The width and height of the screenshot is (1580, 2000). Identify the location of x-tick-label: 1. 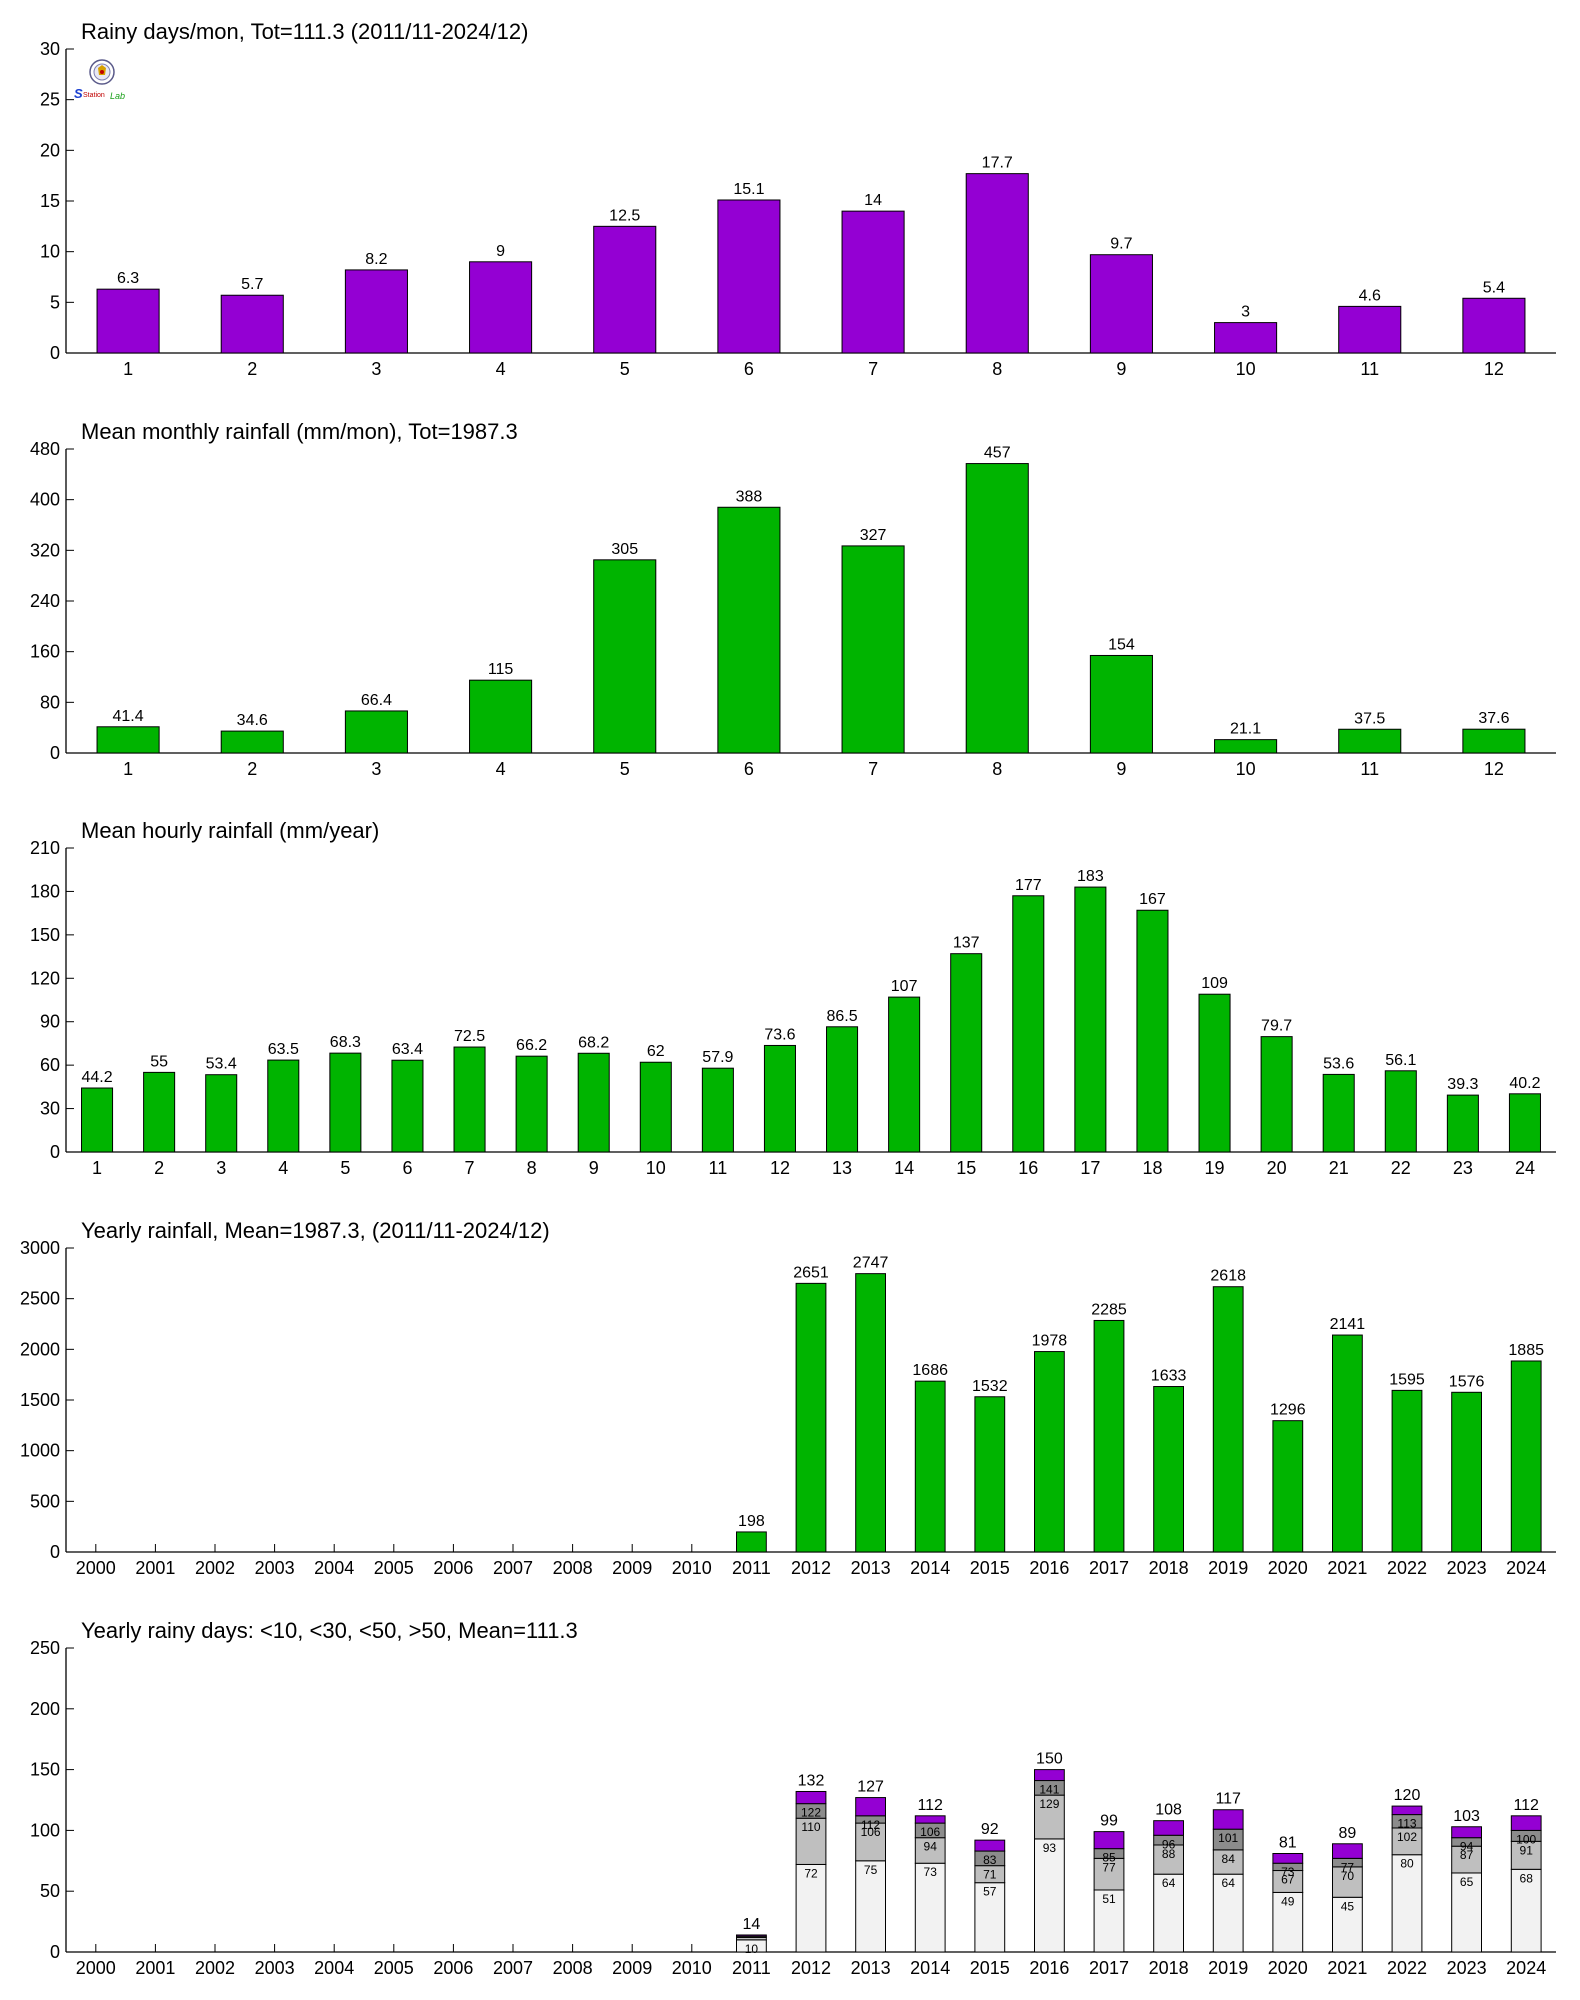
(128, 769).